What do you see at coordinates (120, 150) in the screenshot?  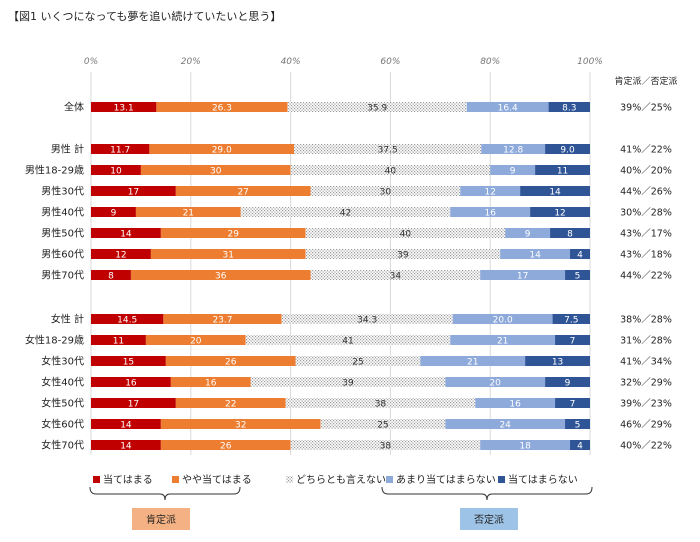 I see `data-label: 11.7` at bounding box center [120, 150].